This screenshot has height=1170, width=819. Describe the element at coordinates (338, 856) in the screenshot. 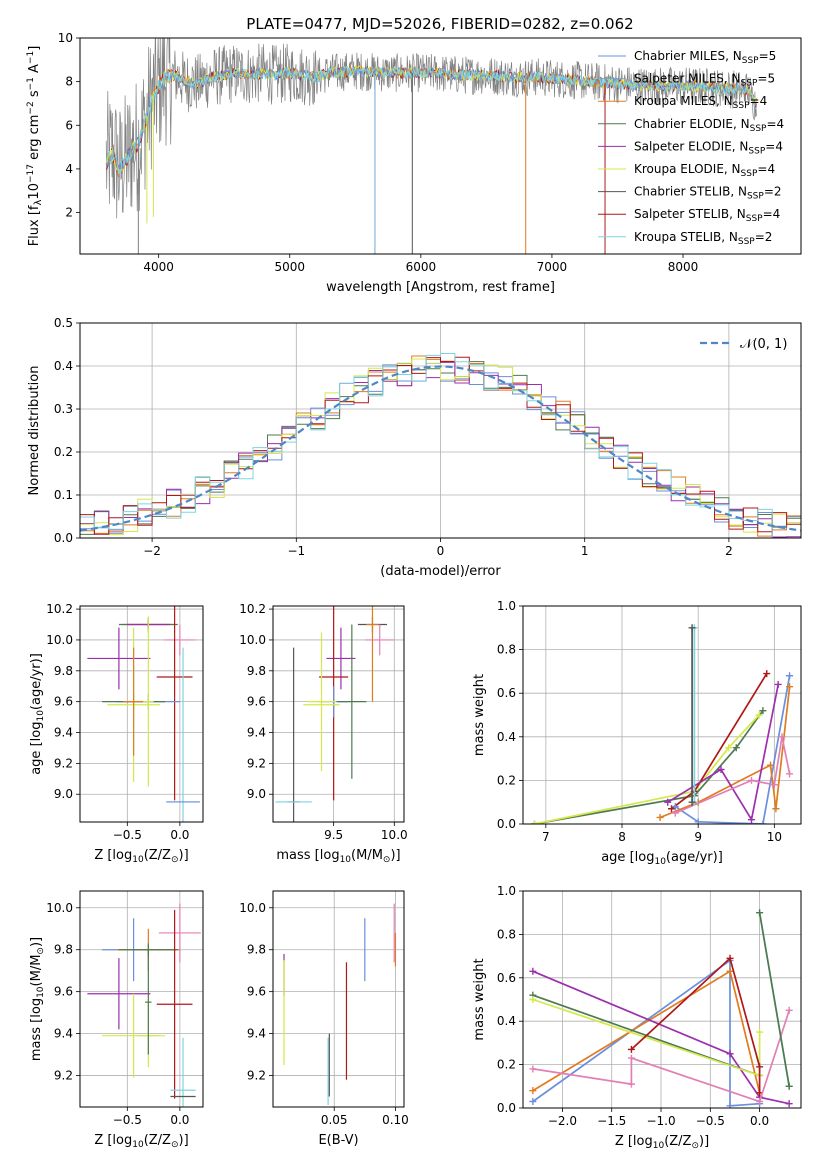

I see `x-axis-label: mass [log10(M/M⊙)]` at that location.